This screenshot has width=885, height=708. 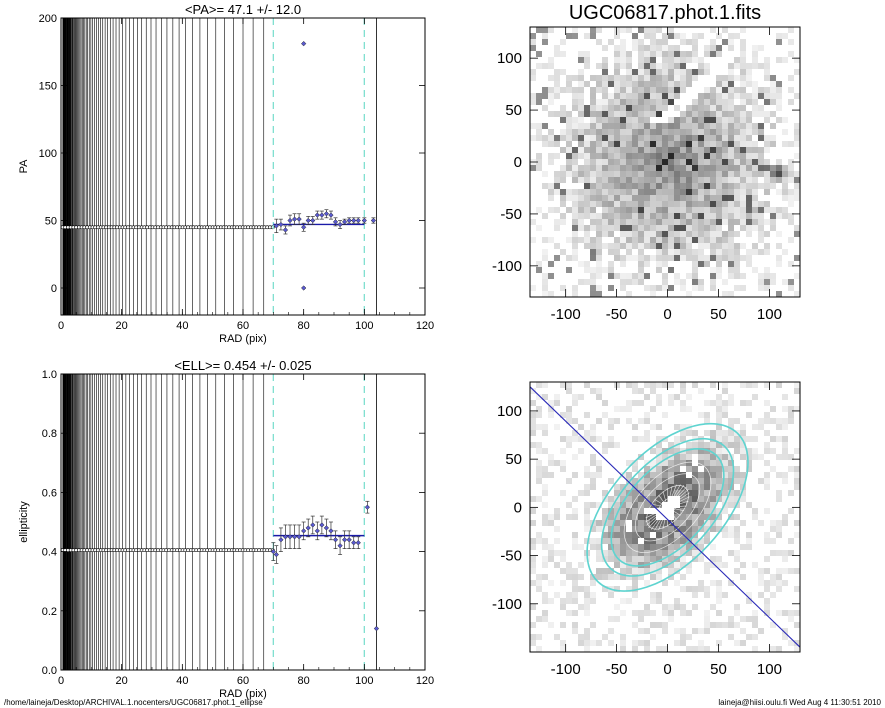 What do you see at coordinates (769, 669) in the screenshot?
I see `x-tick-label: 100` at bounding box center [769, 669].